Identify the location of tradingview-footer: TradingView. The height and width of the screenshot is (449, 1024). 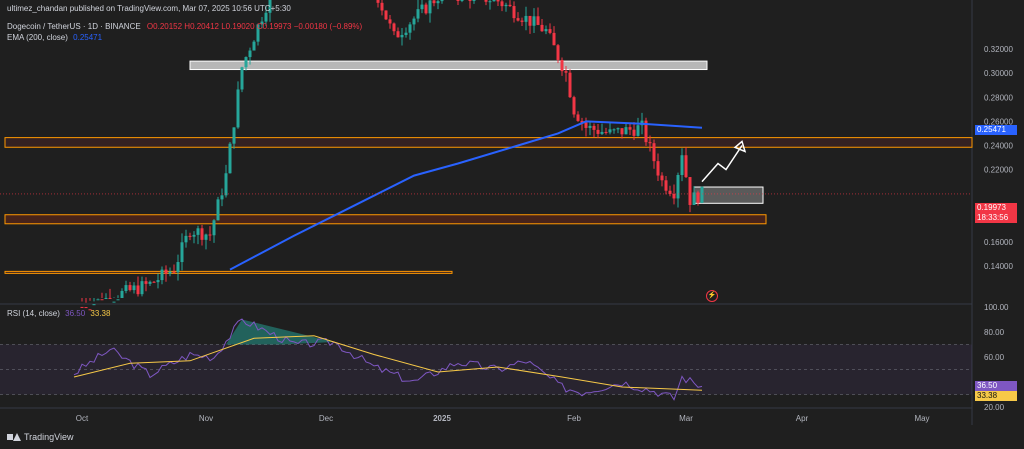
(40, 437).